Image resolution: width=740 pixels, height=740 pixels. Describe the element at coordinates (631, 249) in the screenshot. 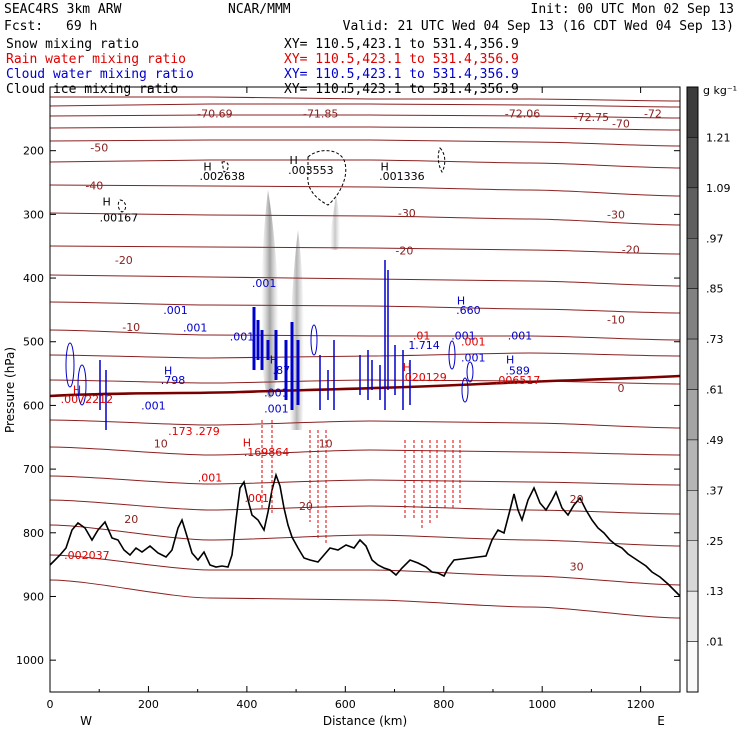

I see `temperature-label: -20` at that location.